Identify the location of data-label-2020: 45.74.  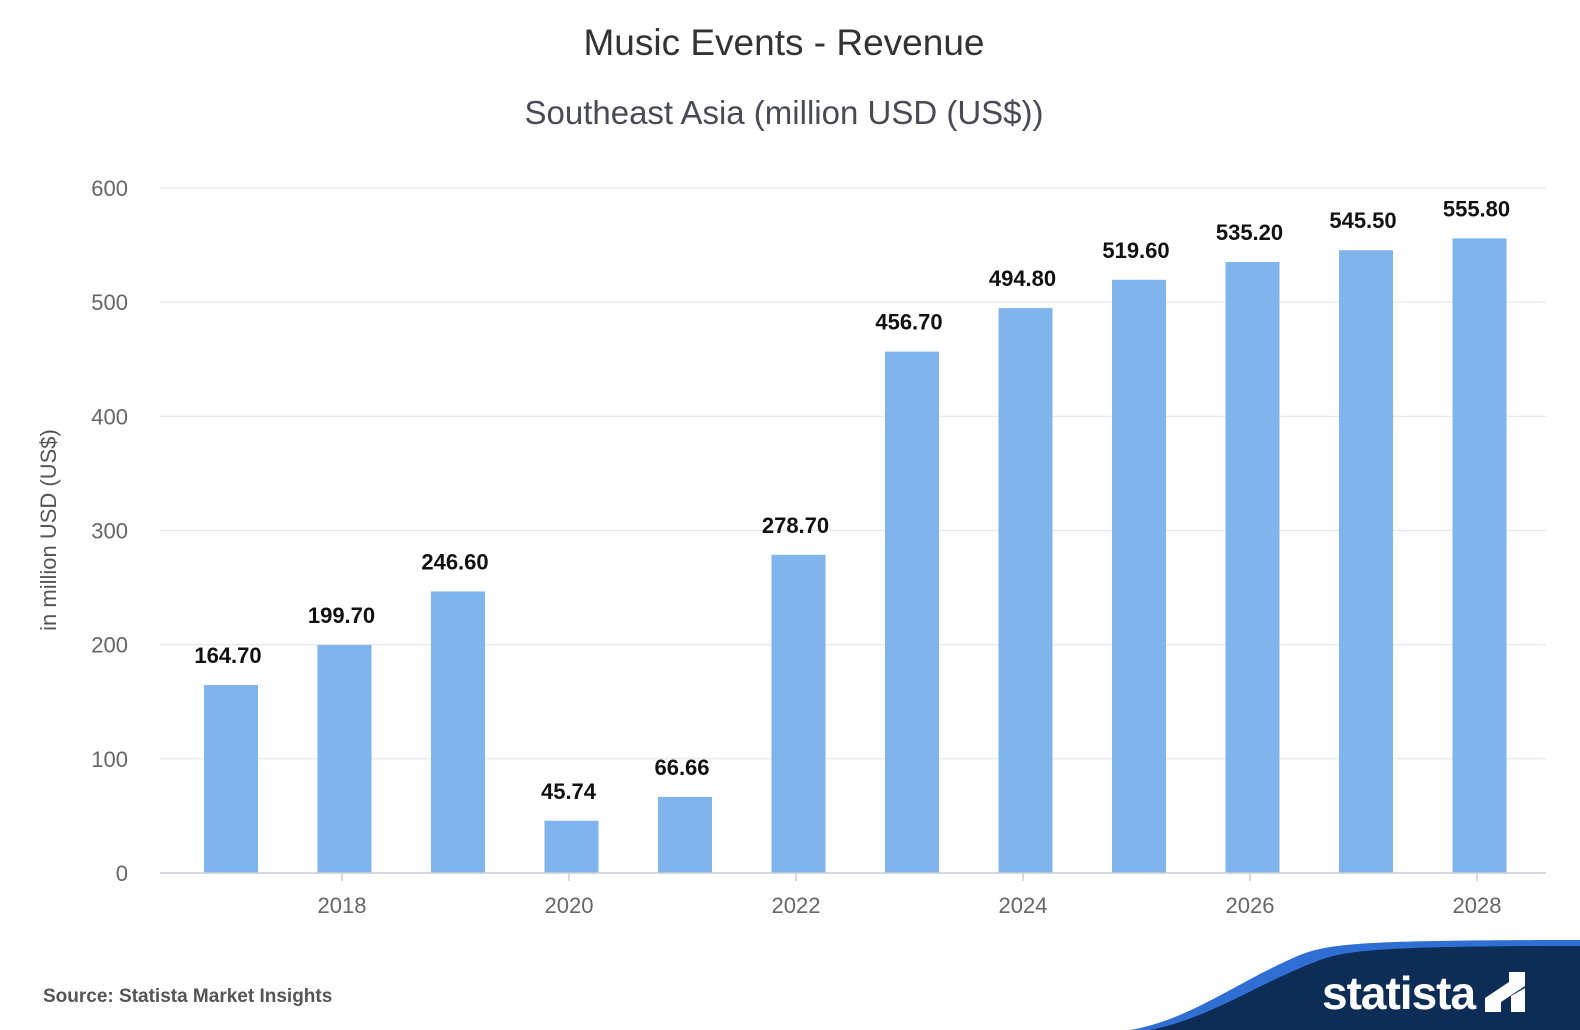
(569, 791).